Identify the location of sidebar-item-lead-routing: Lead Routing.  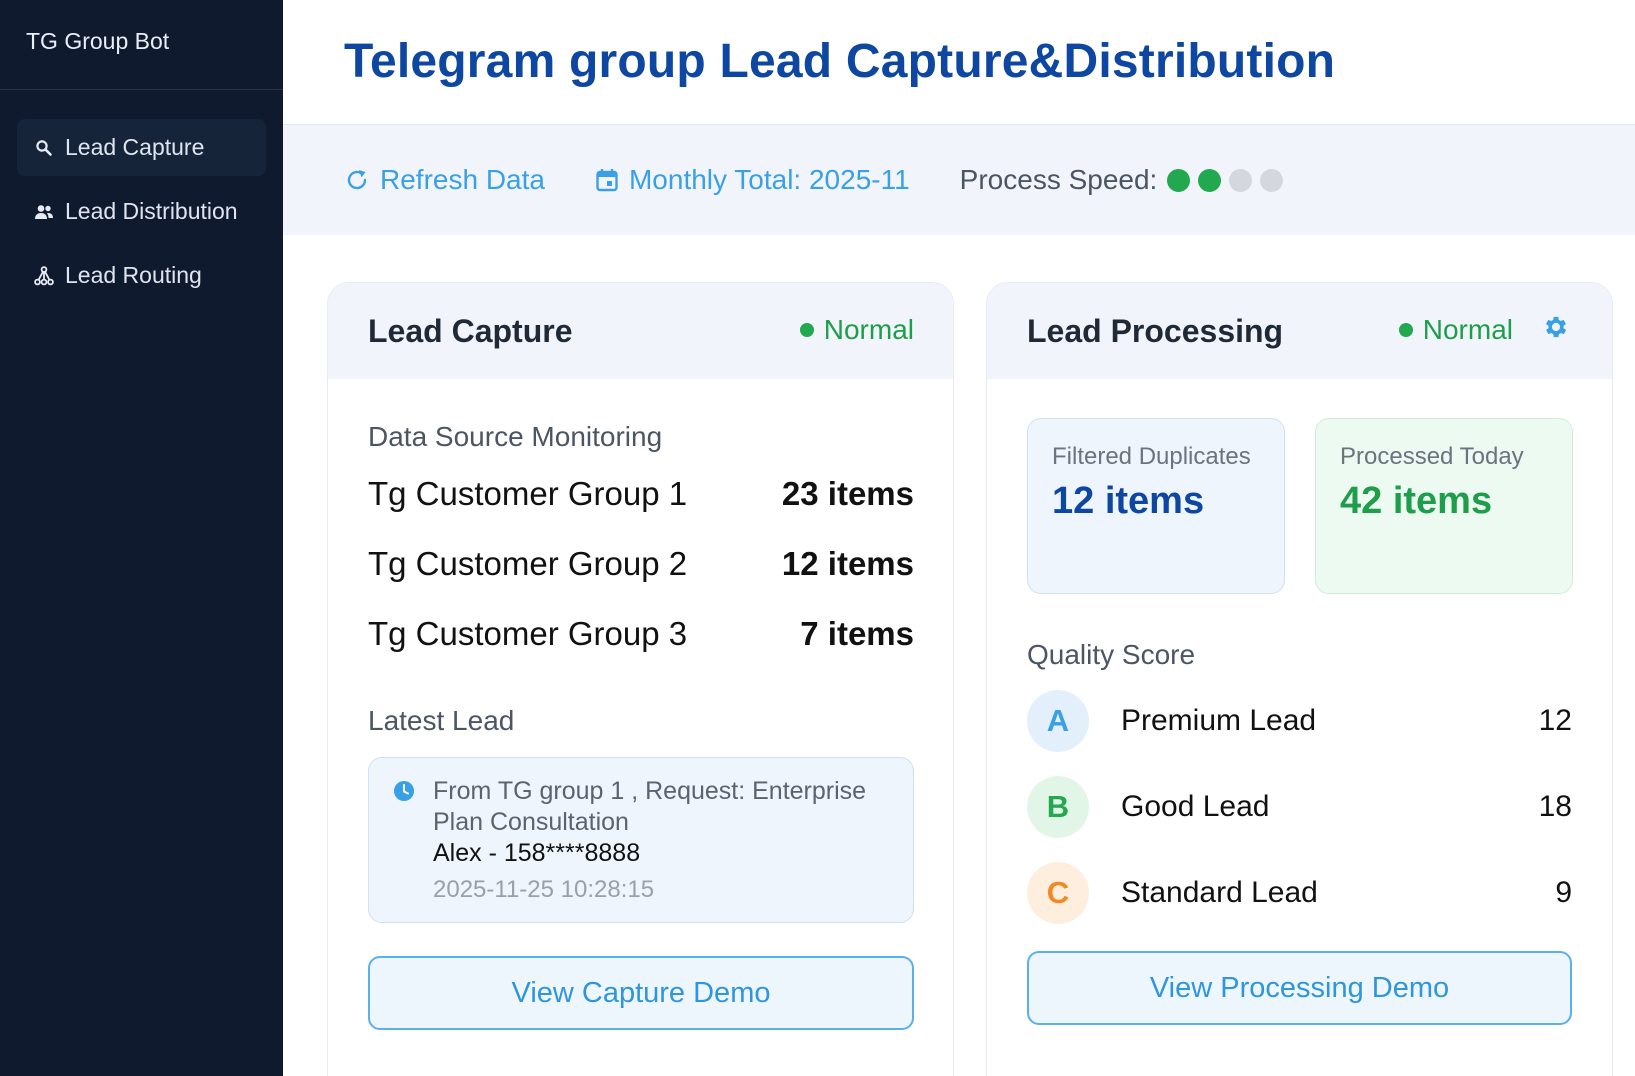
(141, 275).